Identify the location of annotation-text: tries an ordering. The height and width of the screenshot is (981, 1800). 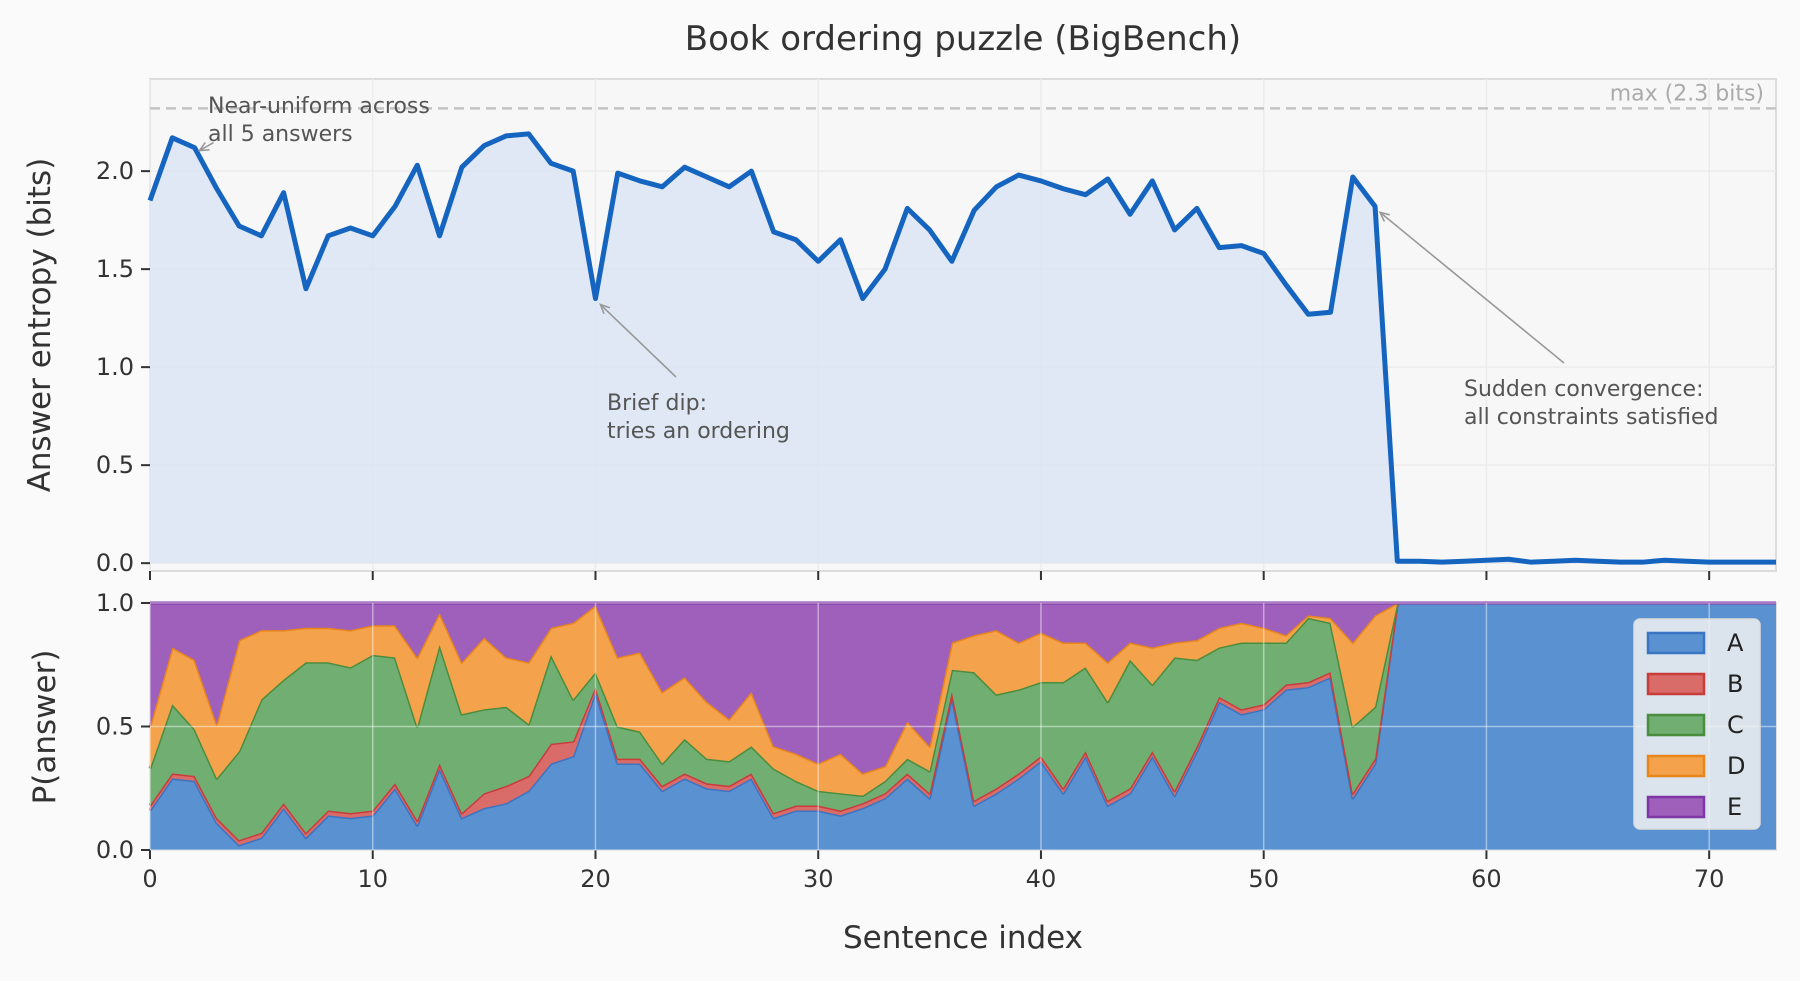
(698, 431).